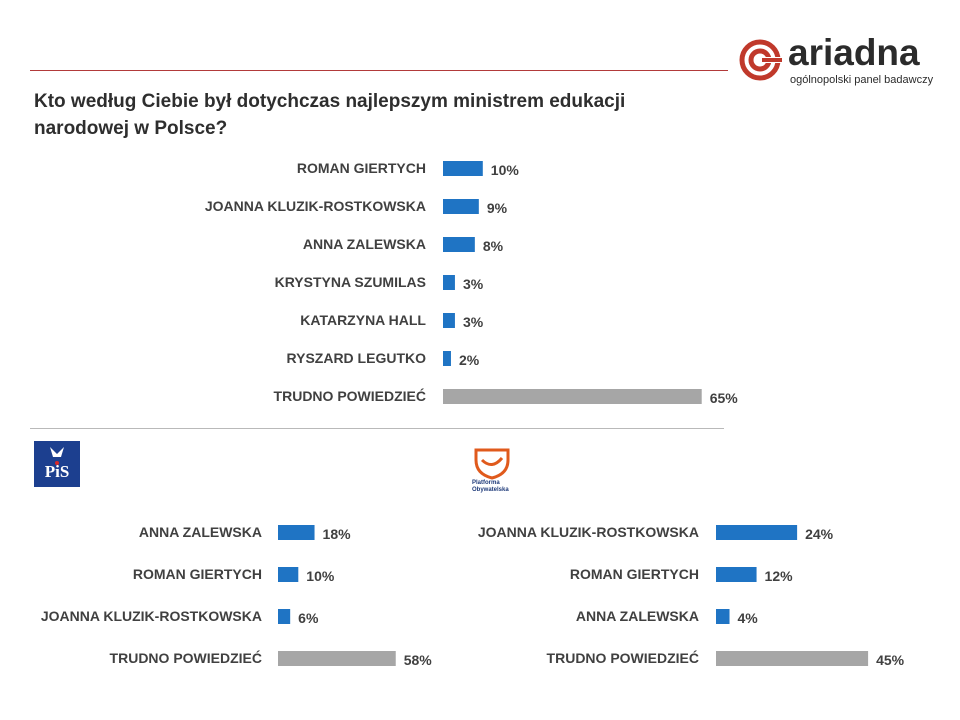 Image resolution: width=960 pixels, height=720 pixels. Describe the element at coordinates (779, 576) in the screenshot. I see `value-label: 12%` at that location.